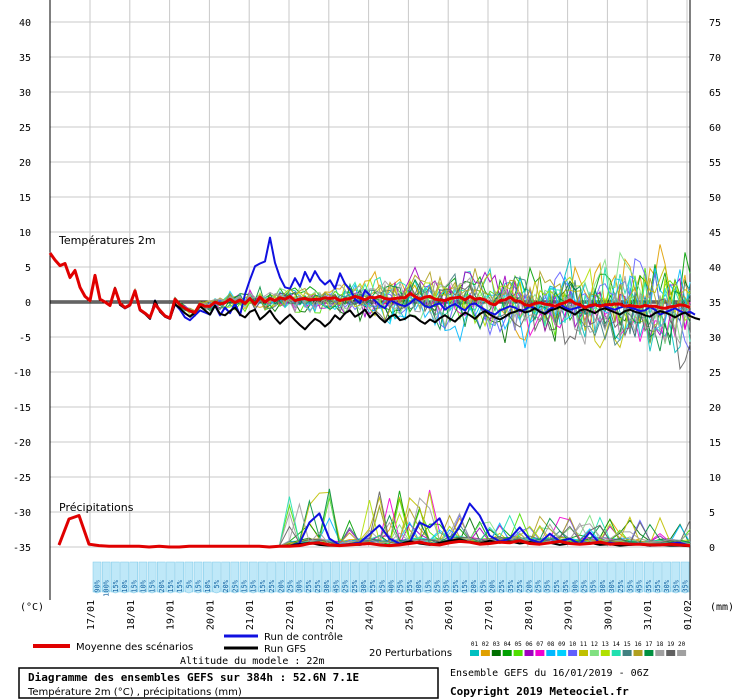 The height and width of the screenshot is (700, 740). What do you see at coordinates (562, 644) in the screenshot?
I see `legend-perturbation-number: 09` at bounding box center [562, 644].